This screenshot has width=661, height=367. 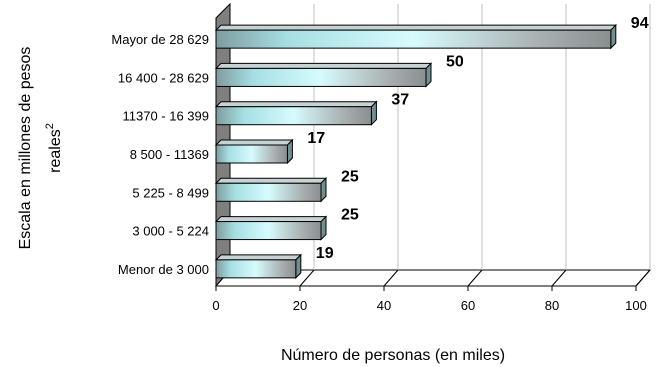 I want to click on category-label: 5 225 - 8 499, so click(x=170, y=192).